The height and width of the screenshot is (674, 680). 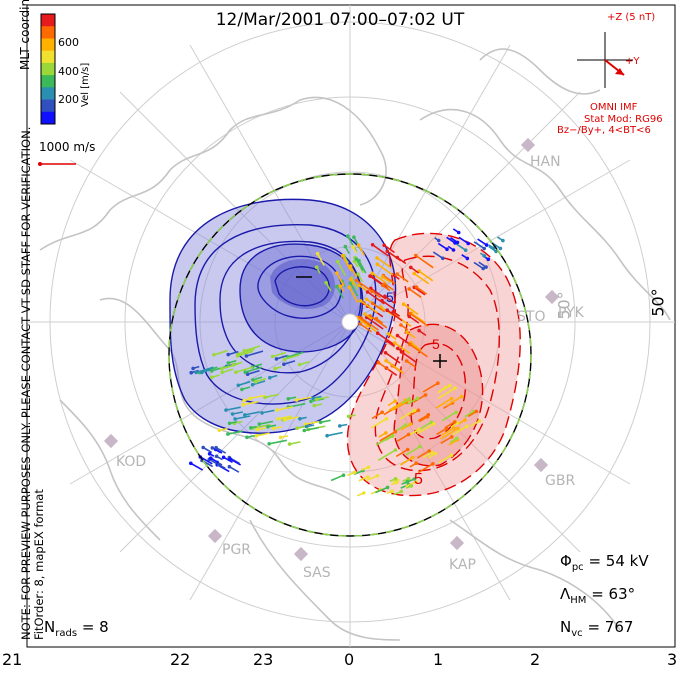 What do you see at coordinates (131, 462) in the screenshot?
I see `radar-site-label: KOD` at bounding box center [131, 462].